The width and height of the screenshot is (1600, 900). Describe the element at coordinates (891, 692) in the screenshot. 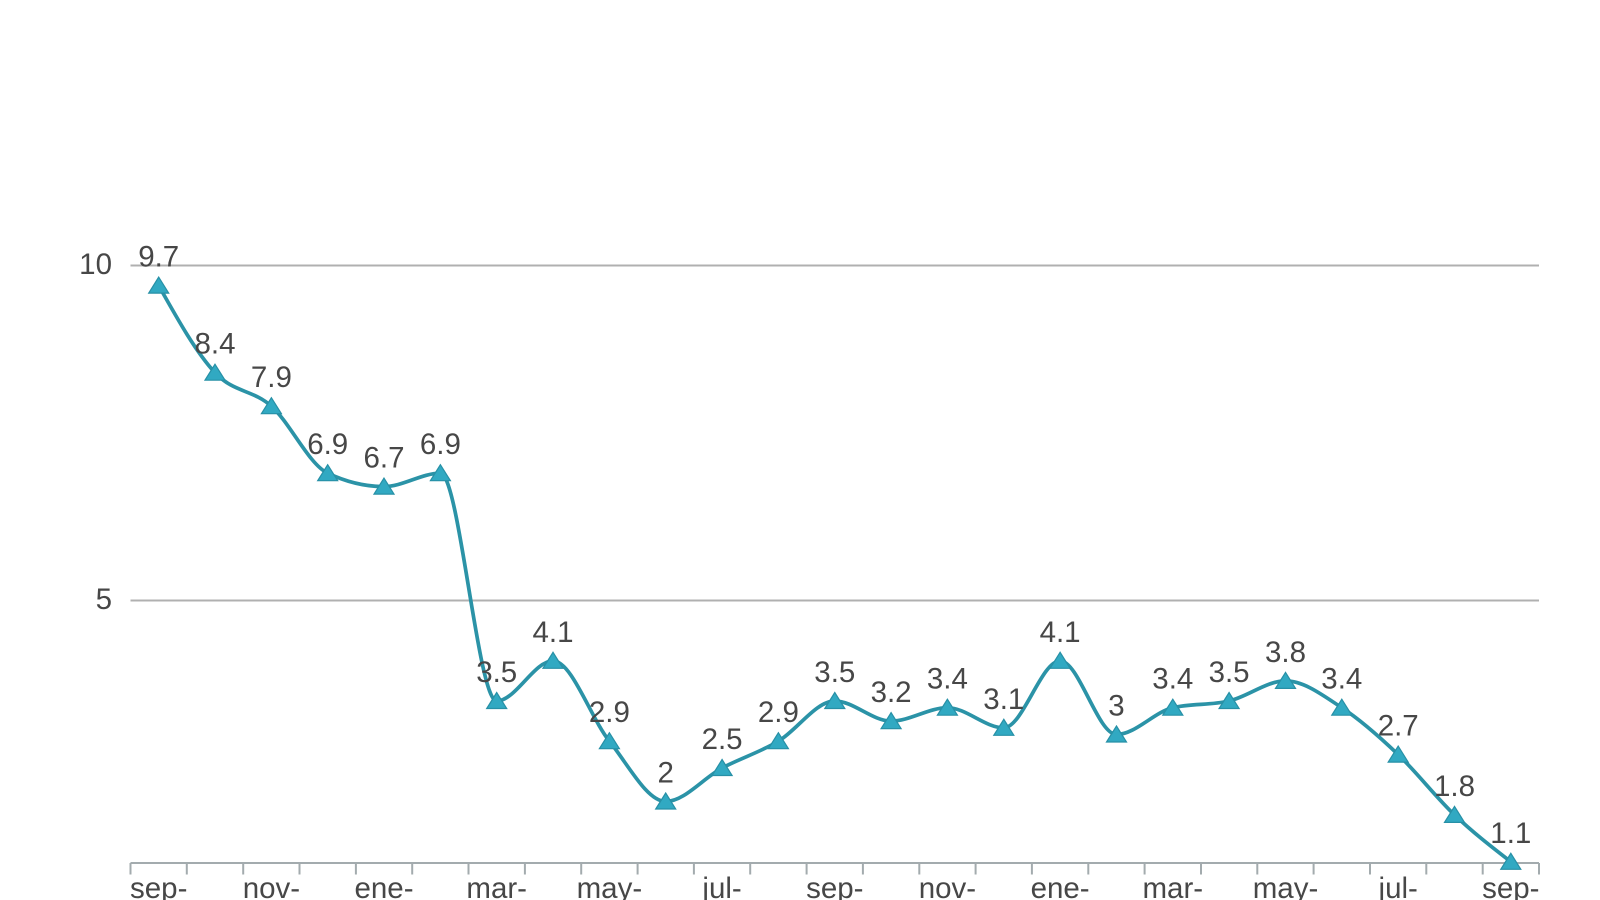

I see `svg-text: 3.2` at that location.